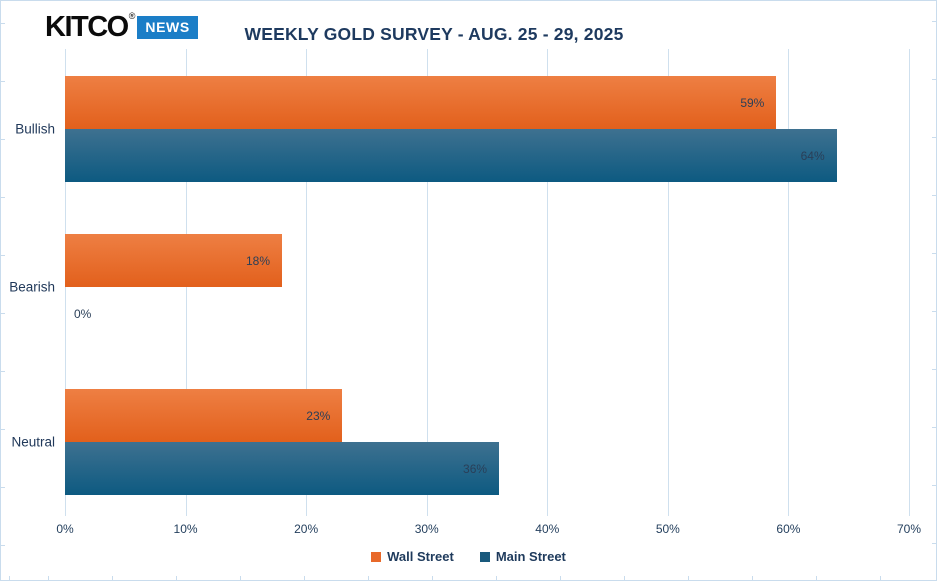  What do you see at coordinates (35, 129) in the screenshot?
I see `category-label-bullish: Bullish` at bounding box center [35, 129].